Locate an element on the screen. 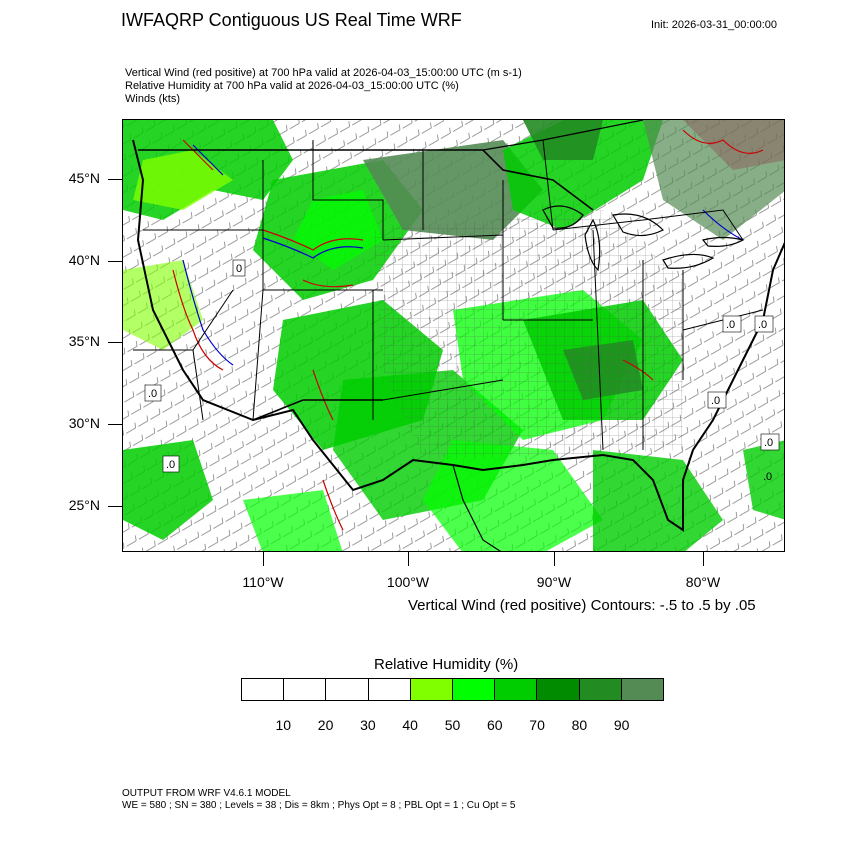  colorbar-label: 40 is located at coordinates (410, 725).